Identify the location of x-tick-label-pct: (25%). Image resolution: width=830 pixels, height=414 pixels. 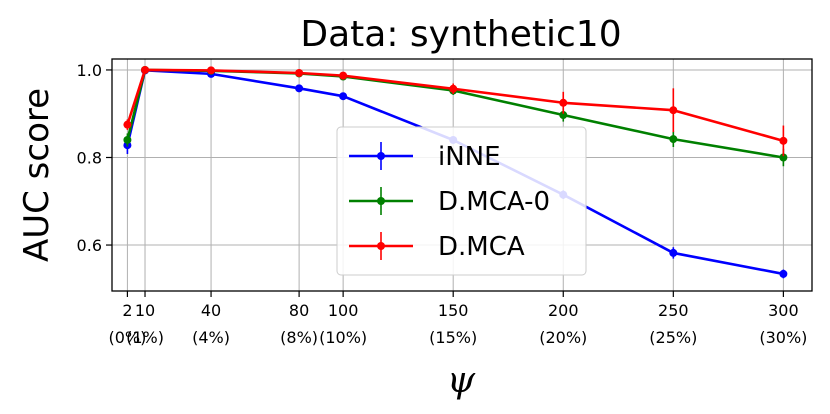
(673, 337).